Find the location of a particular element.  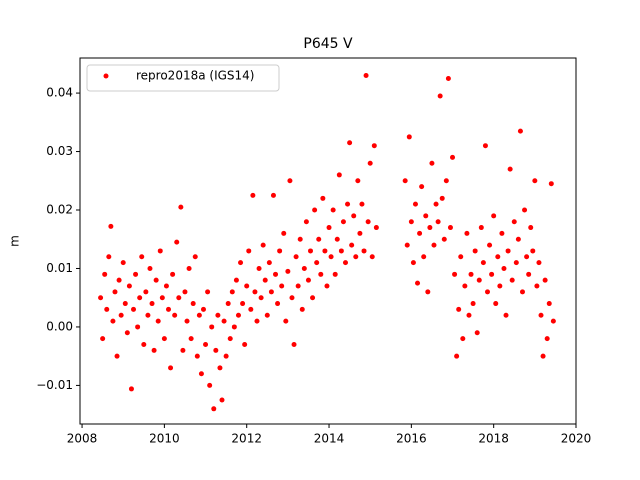

chart-title: P645 V is located at coordinates (328, 44).